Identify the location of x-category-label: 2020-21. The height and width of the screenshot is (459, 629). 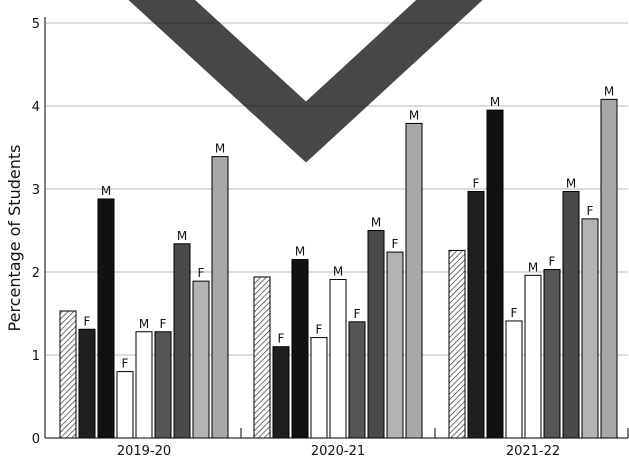
(338, 451).